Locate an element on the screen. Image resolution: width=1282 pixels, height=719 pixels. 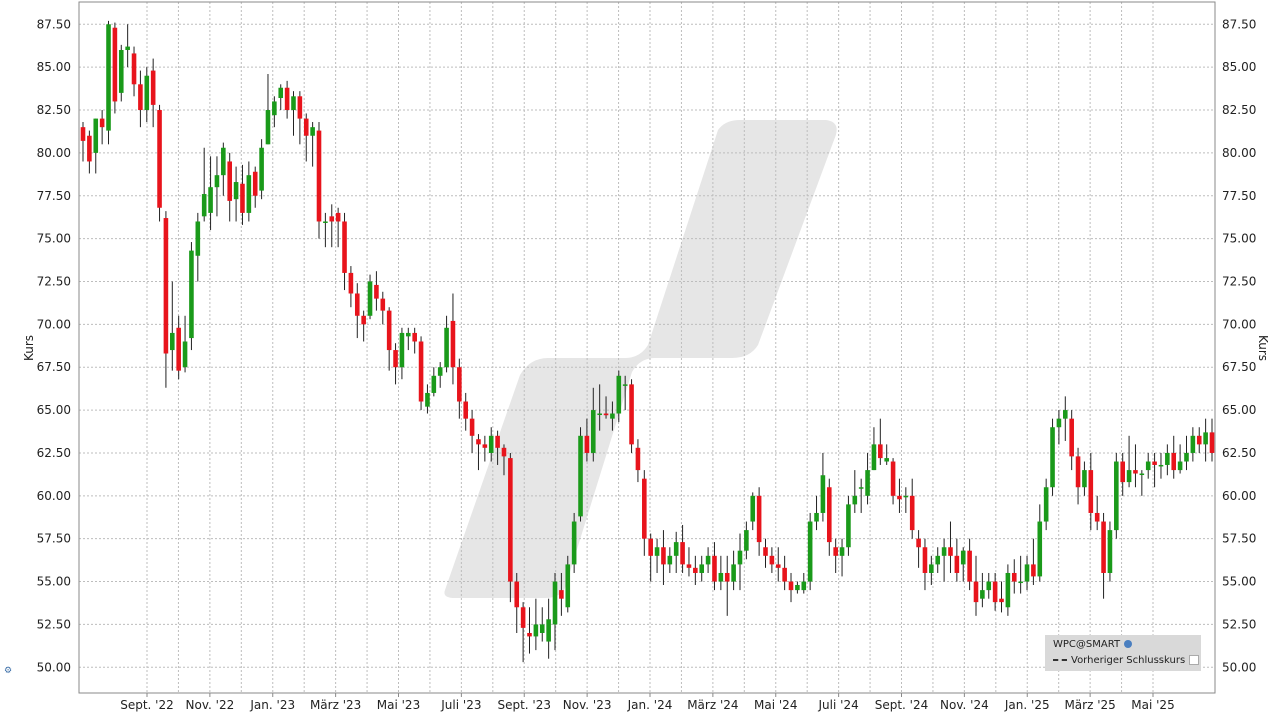
globe-icon is located at coordinates (1128, 644).